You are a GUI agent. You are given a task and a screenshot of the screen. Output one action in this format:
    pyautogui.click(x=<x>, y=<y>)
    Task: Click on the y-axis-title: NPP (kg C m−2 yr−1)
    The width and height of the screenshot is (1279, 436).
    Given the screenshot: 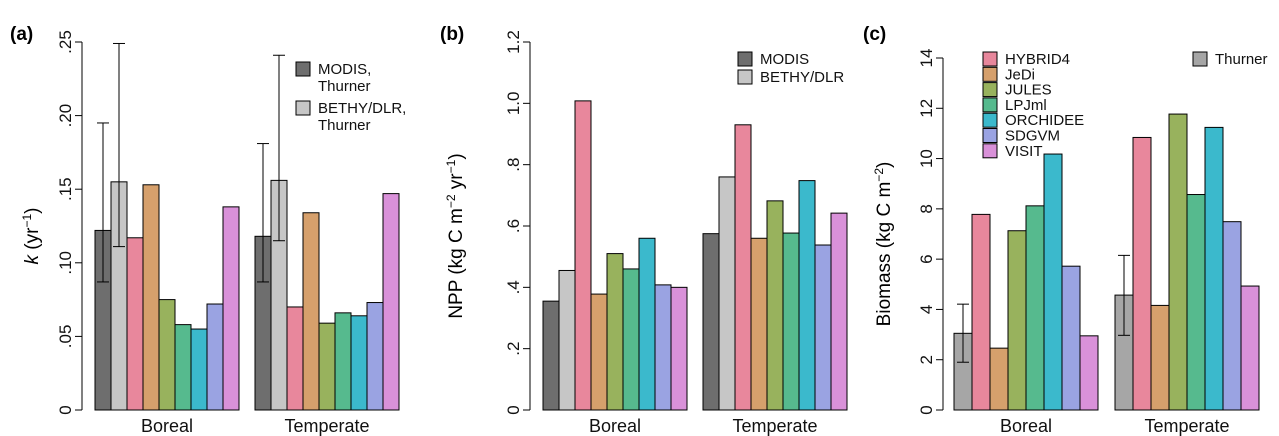 What is the action you would take?
    pyautogui.click(x=455, y=235)
    